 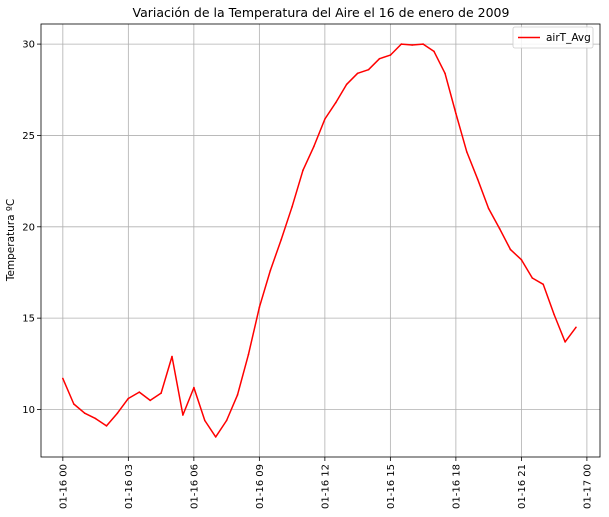 What do you see at coordinates (260, 486) in the screenshot?
I see `x-tick-label: 01-16 09` at bounding box center [260, 486].